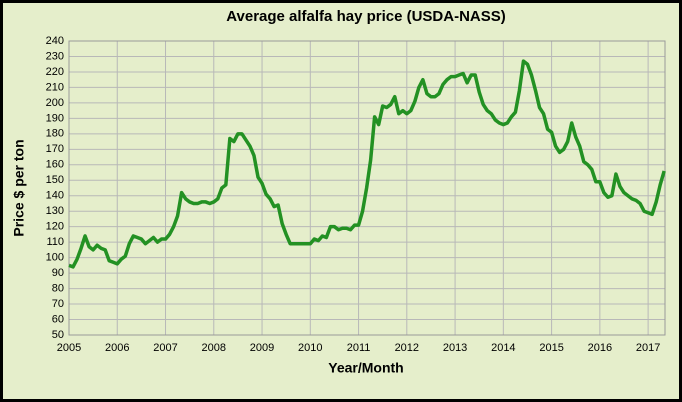 Image resolution: width=682 pixels, height=402 pixels. Describe the element at coordinates (55, 258) in the screenshot. I see `y-tick-label: 100` at that location.